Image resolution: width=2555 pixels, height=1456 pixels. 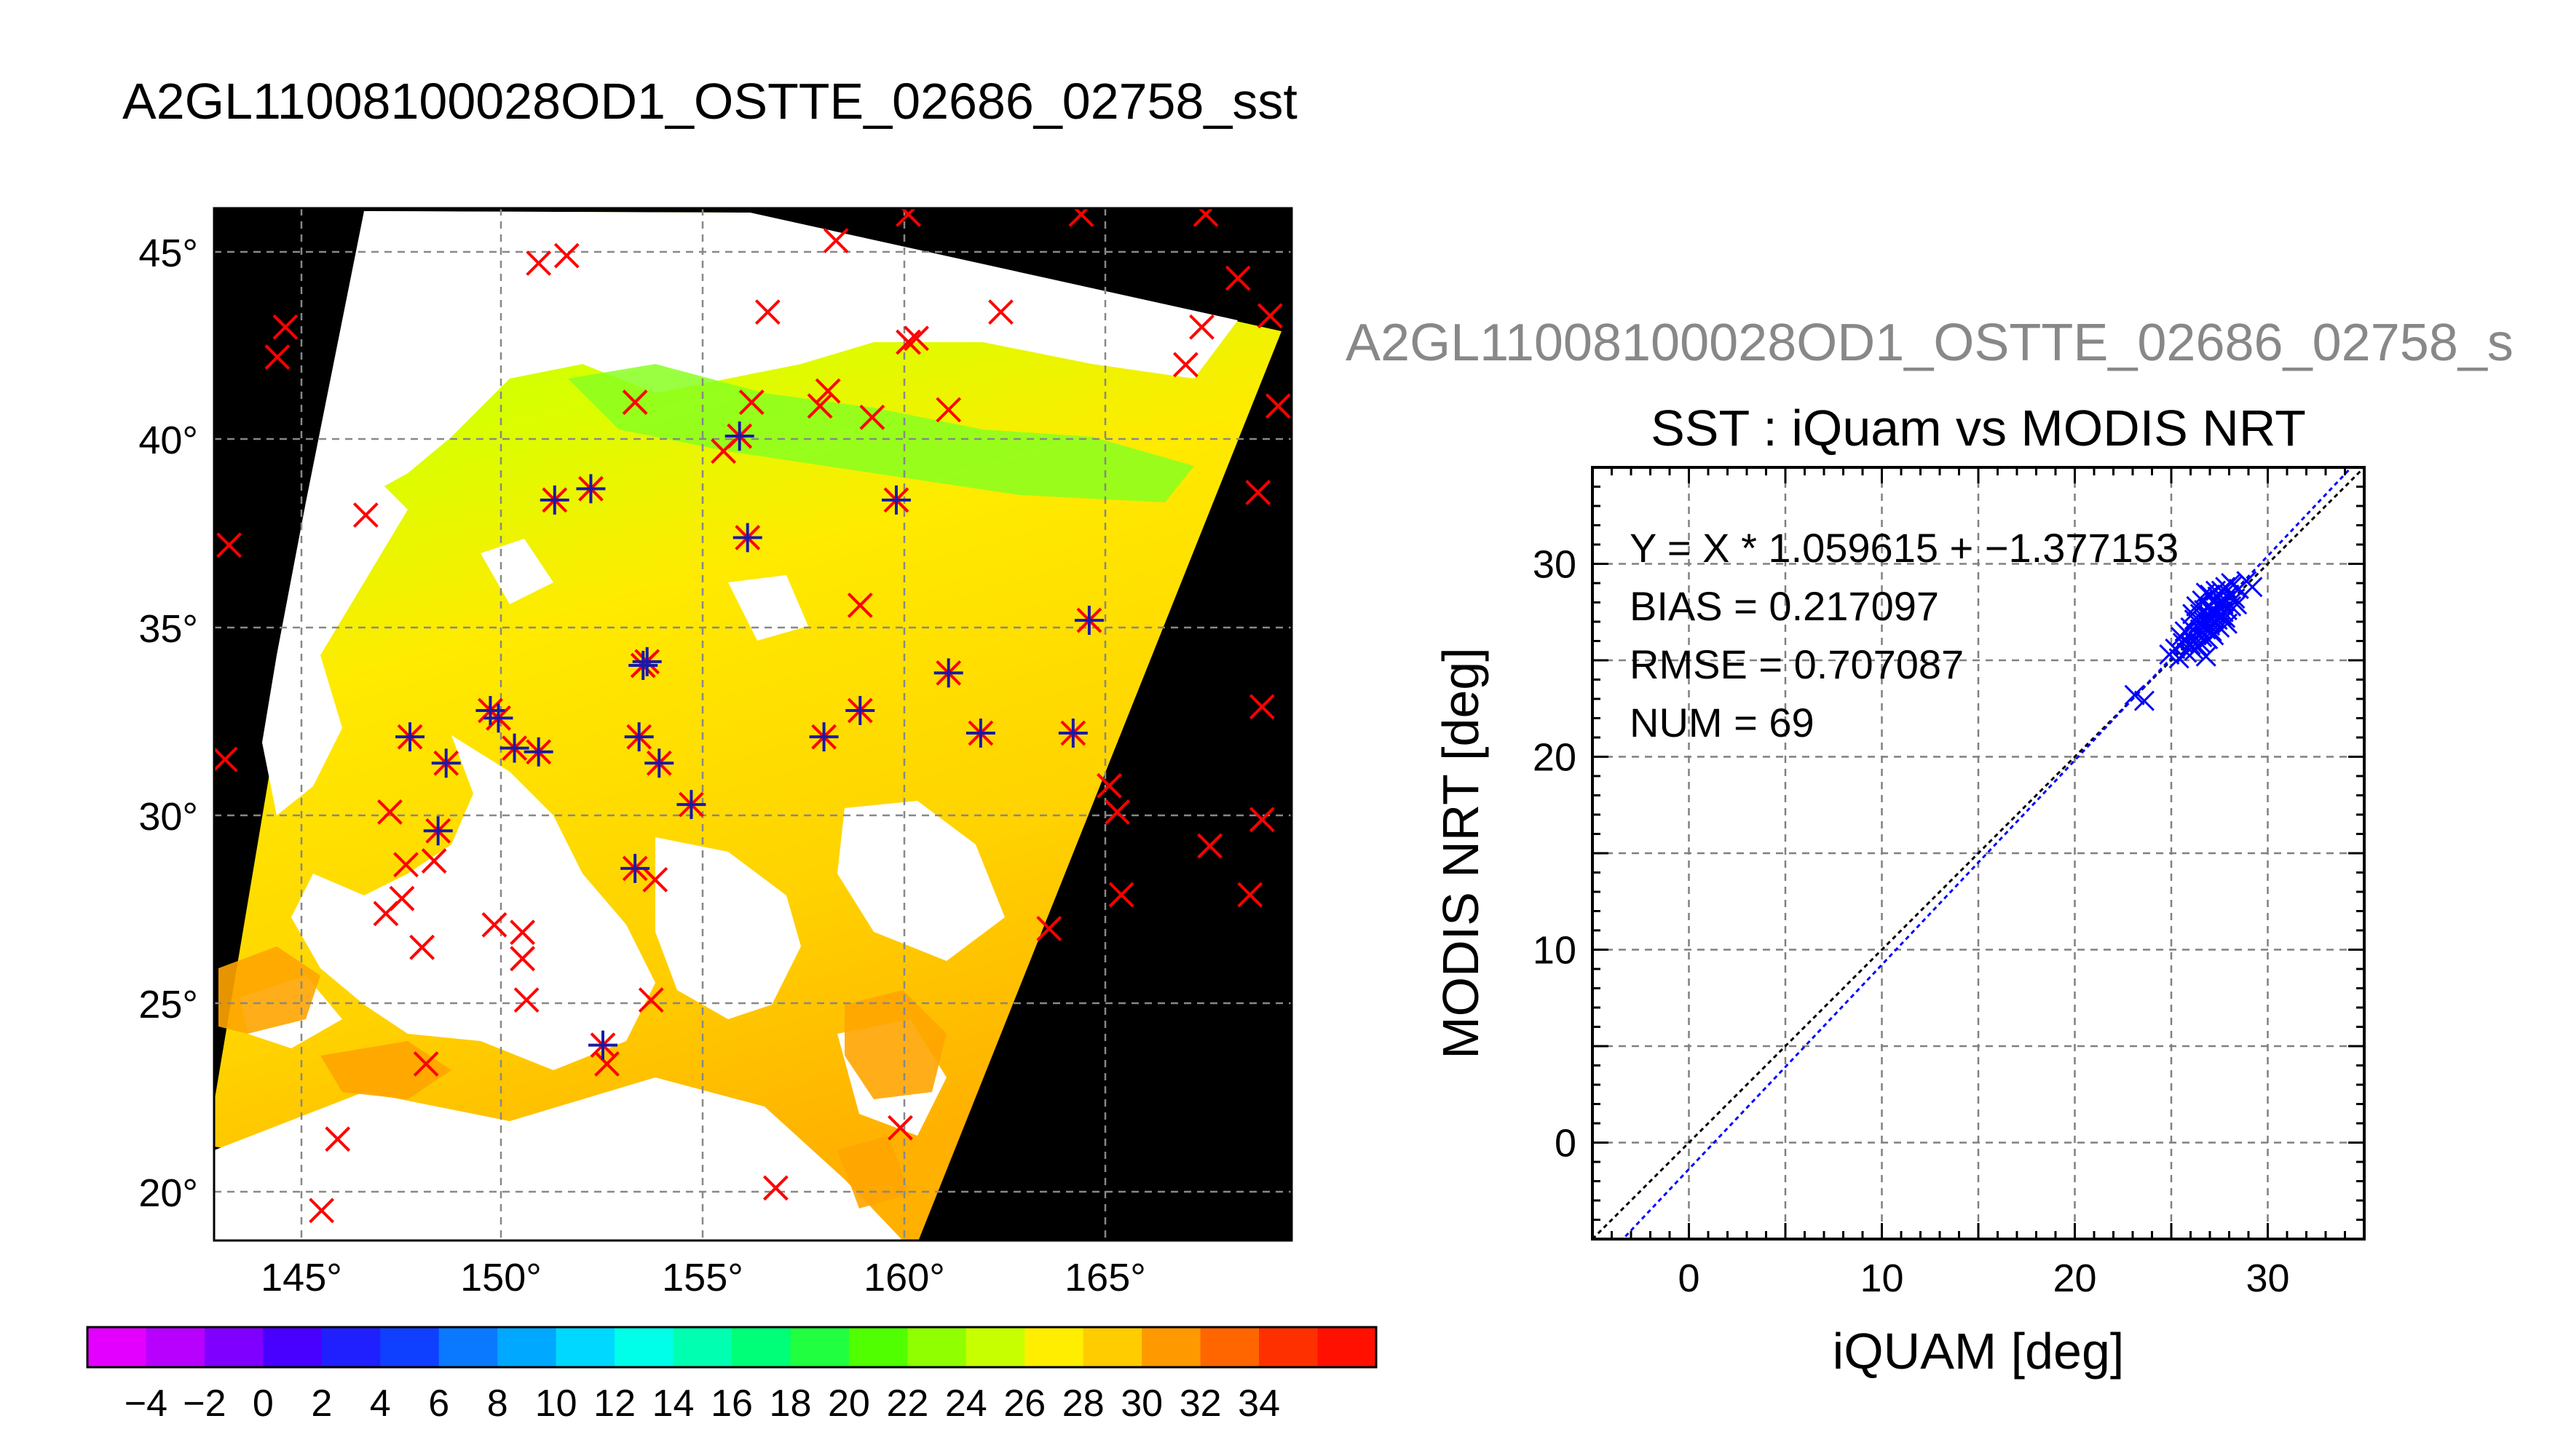 What do you see at coordinates (1784, 606) in the screenshot?
I see `bias-value: BIAS = 0.217097` at bounding box center [1784, 606].